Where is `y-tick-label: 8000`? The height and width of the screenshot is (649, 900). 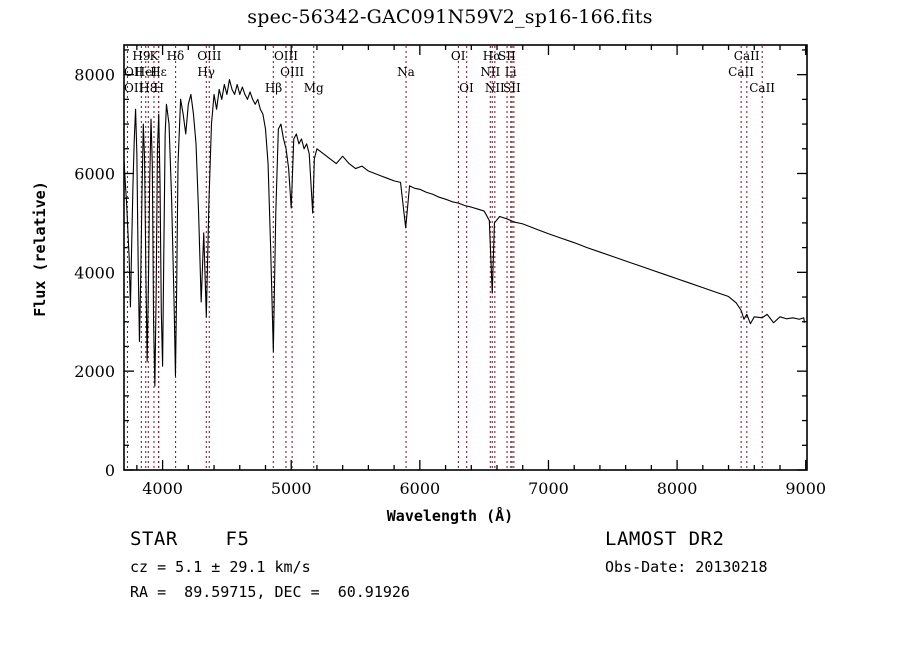 y-tick-label: 8000 is located at coordinates (94, 75).